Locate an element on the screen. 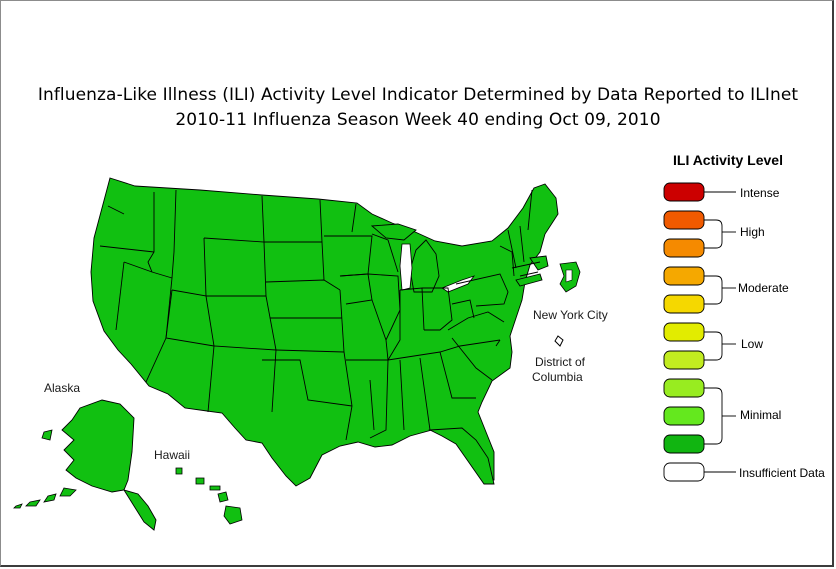 This screenshot has width=836, height=569. alaska-shape is located at coordinates (98, 446).